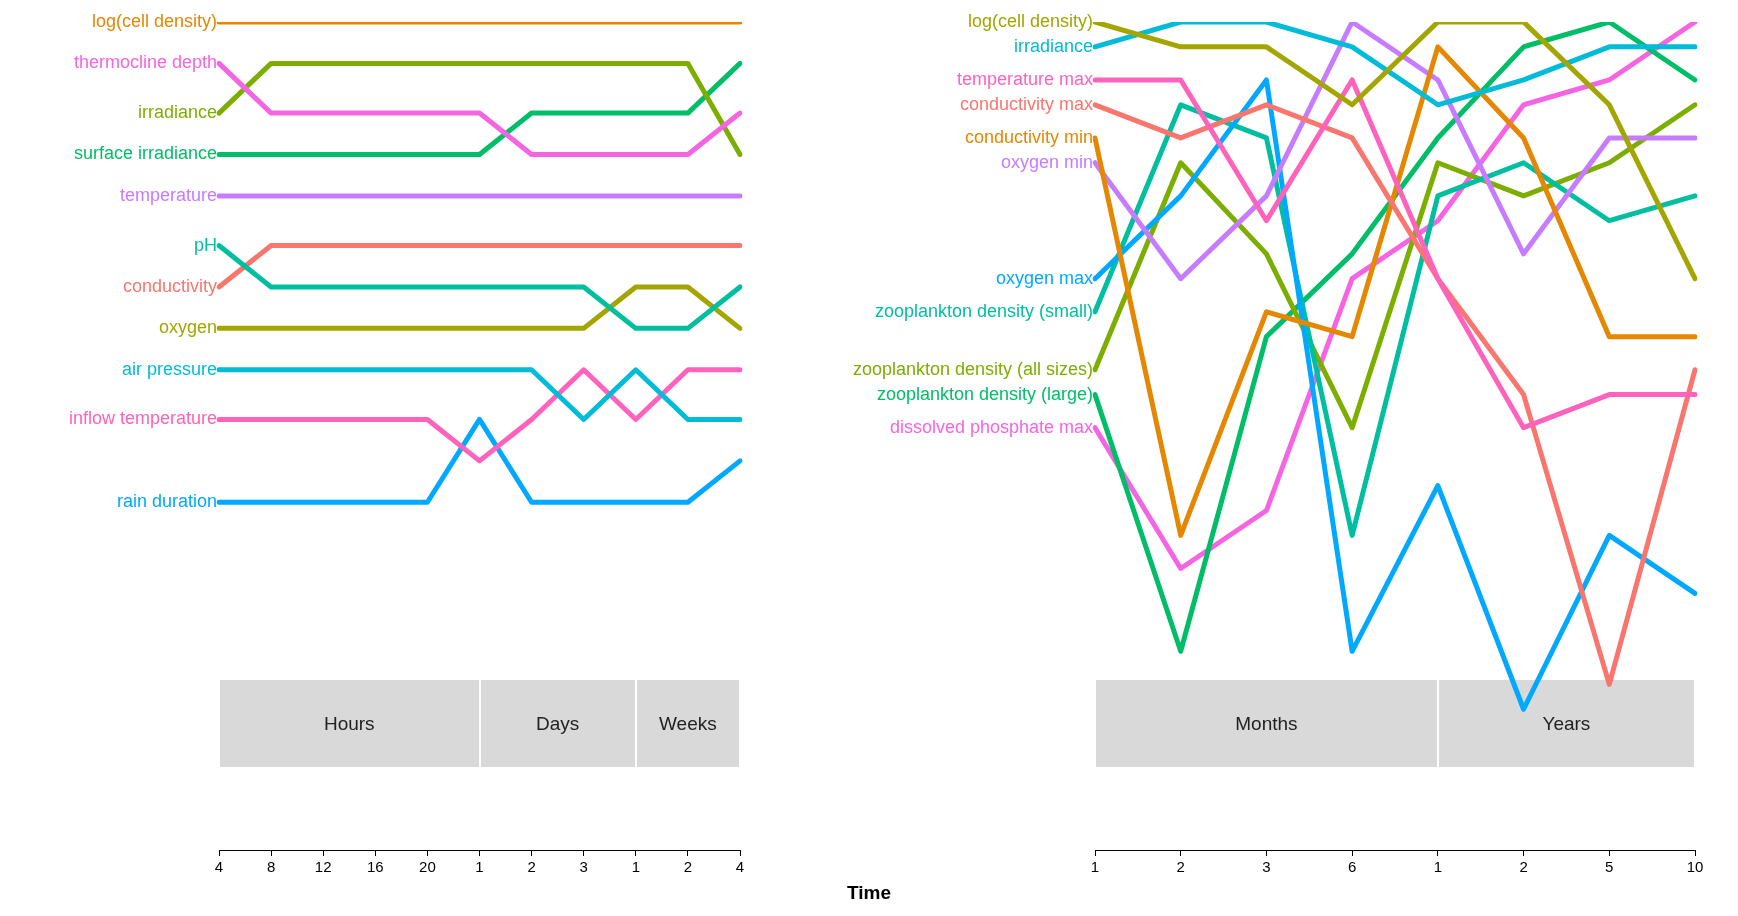 Image resolution: width=1738 pixels, height=916 pixels. Describe the element at coordinates (166, 501) in the screenshot. I see `series-label: rain duration` at that location.